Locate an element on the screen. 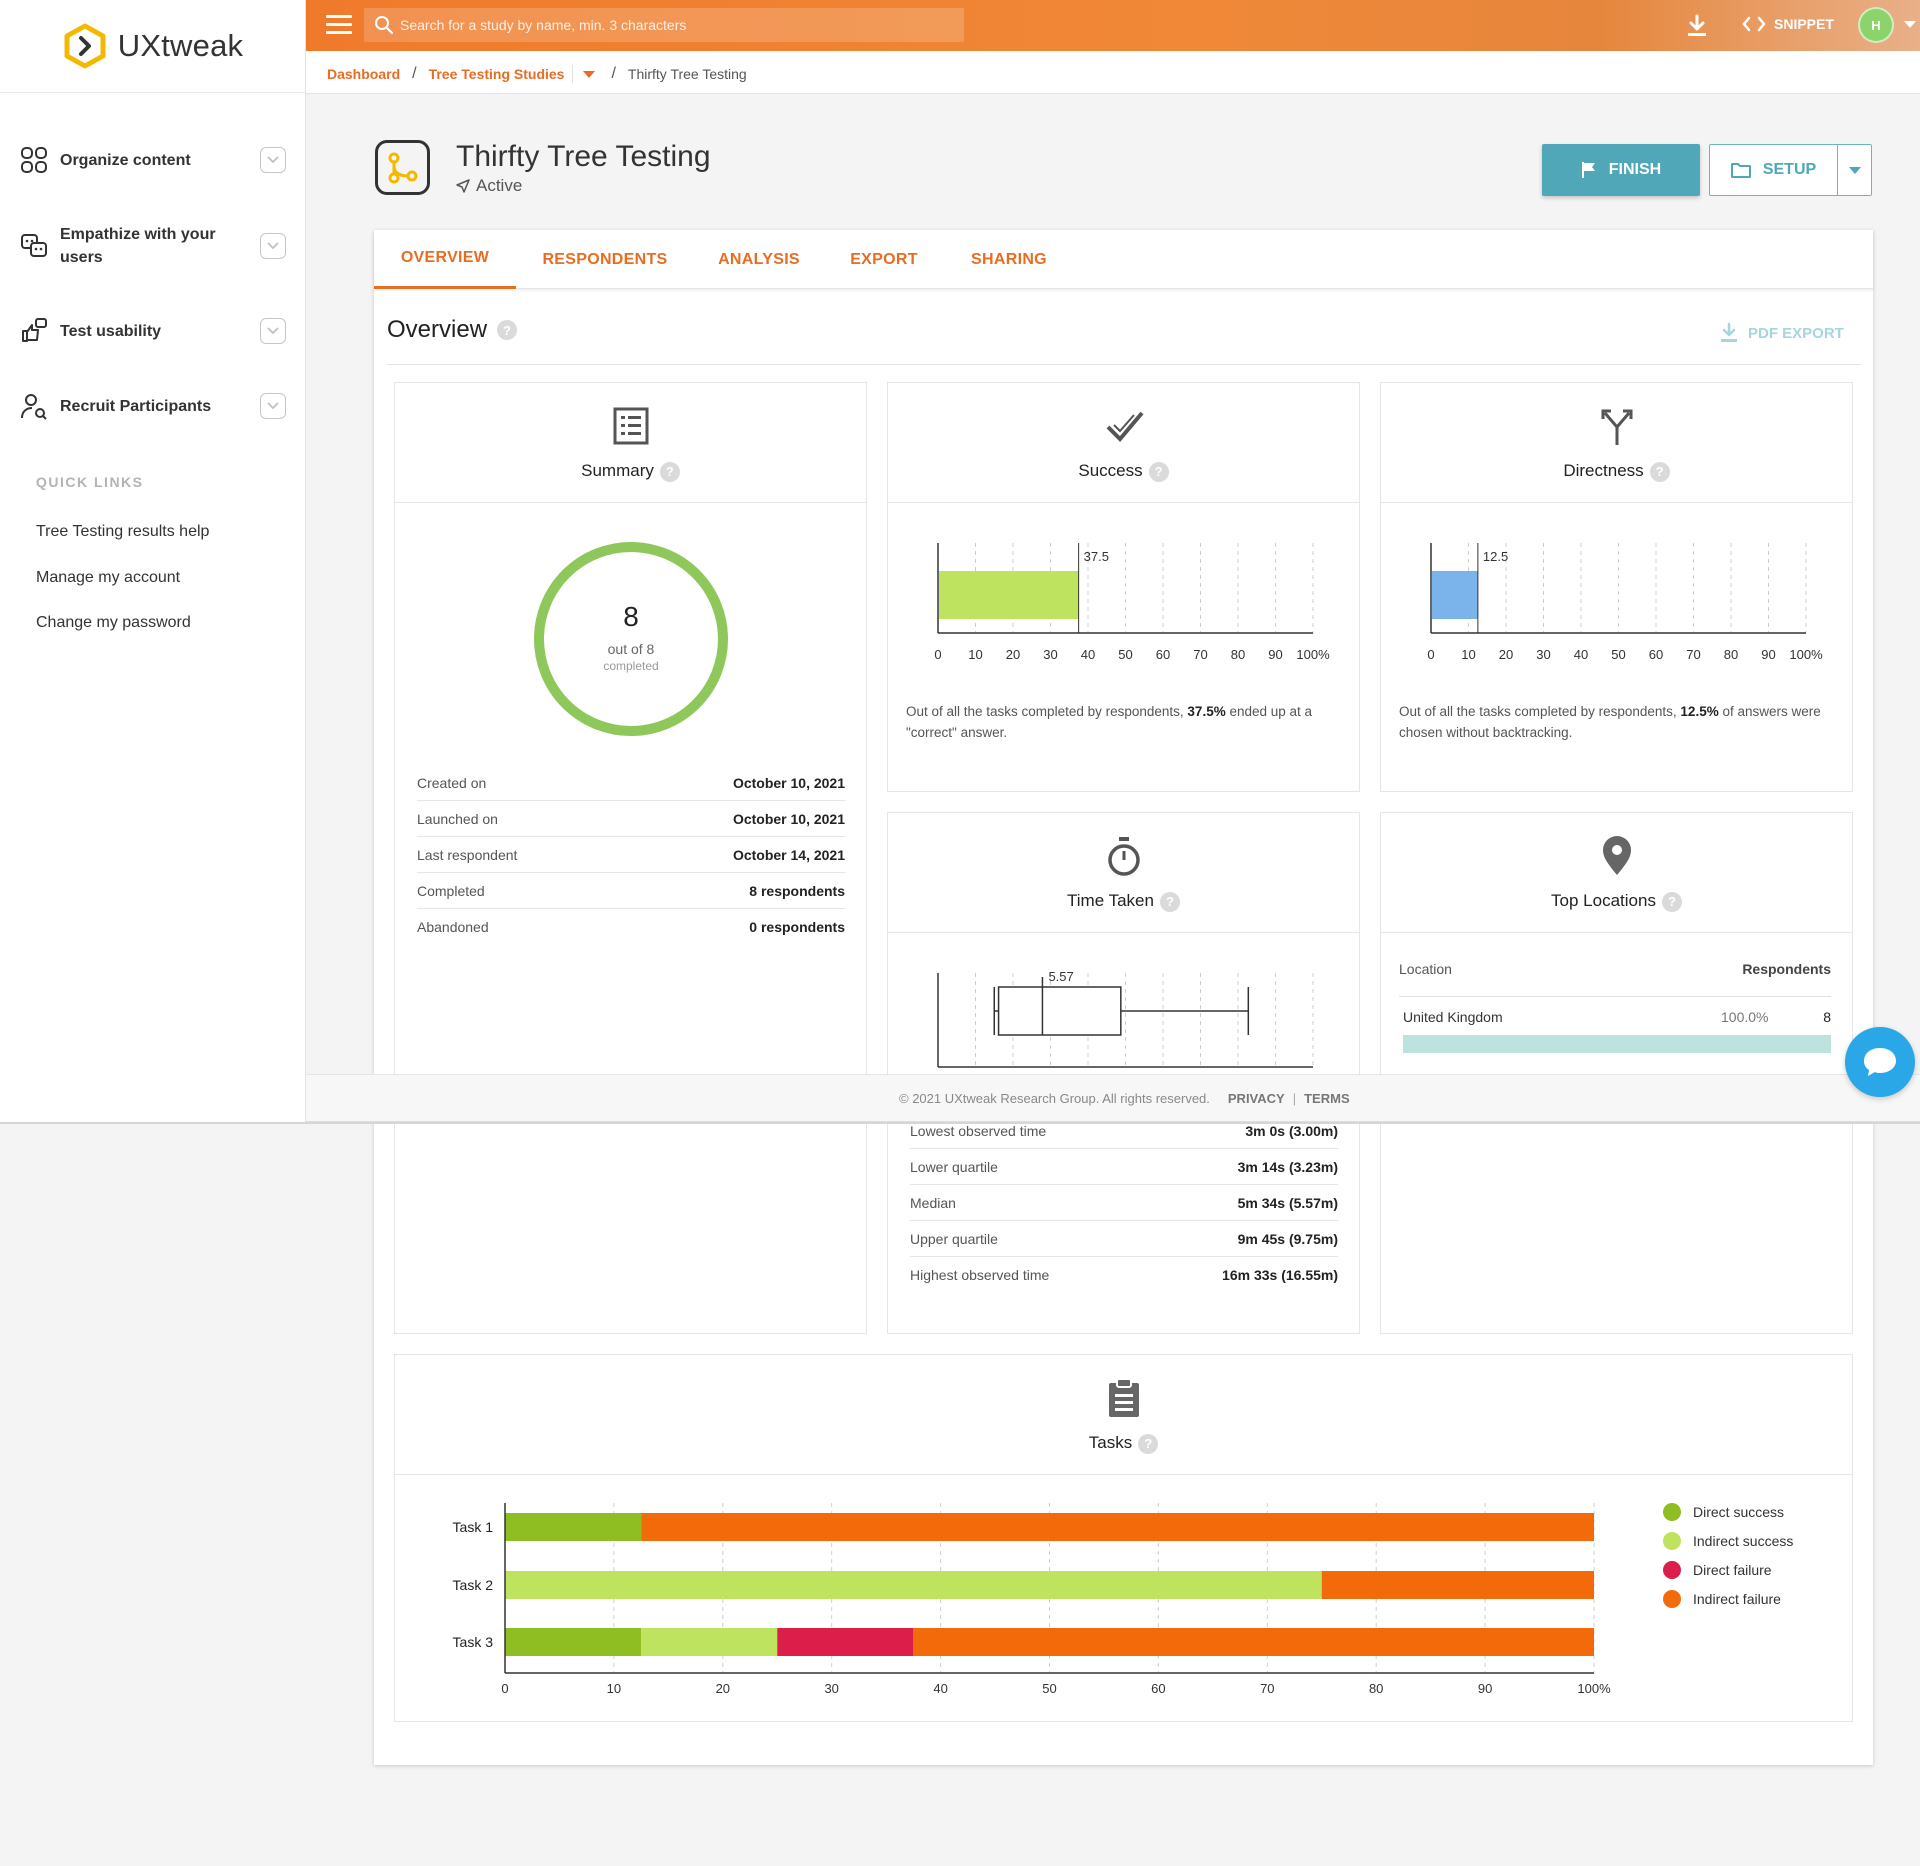 This screenshot has width=1920, height=1866. row-key: Upper quartile is located at coordinates (954, 1238).